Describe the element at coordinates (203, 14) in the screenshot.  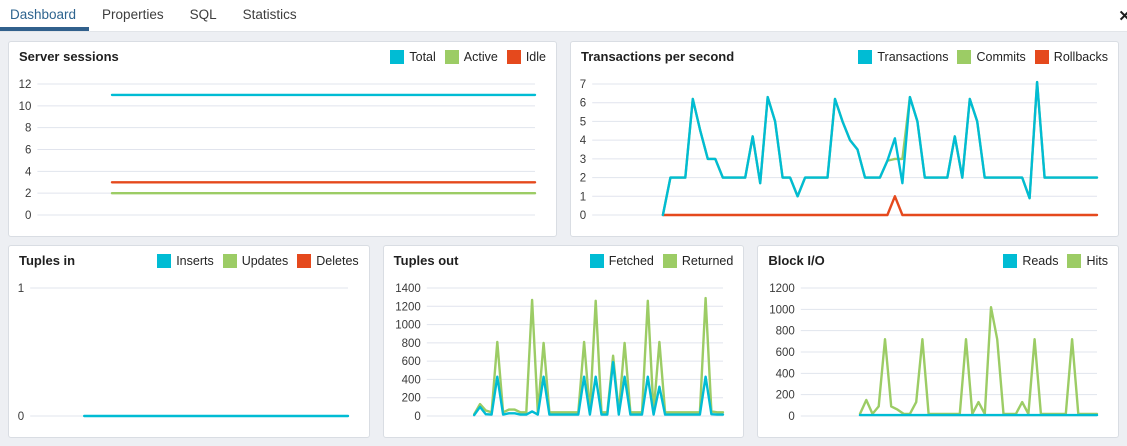
I see `tab-sql: SQL` at that location.